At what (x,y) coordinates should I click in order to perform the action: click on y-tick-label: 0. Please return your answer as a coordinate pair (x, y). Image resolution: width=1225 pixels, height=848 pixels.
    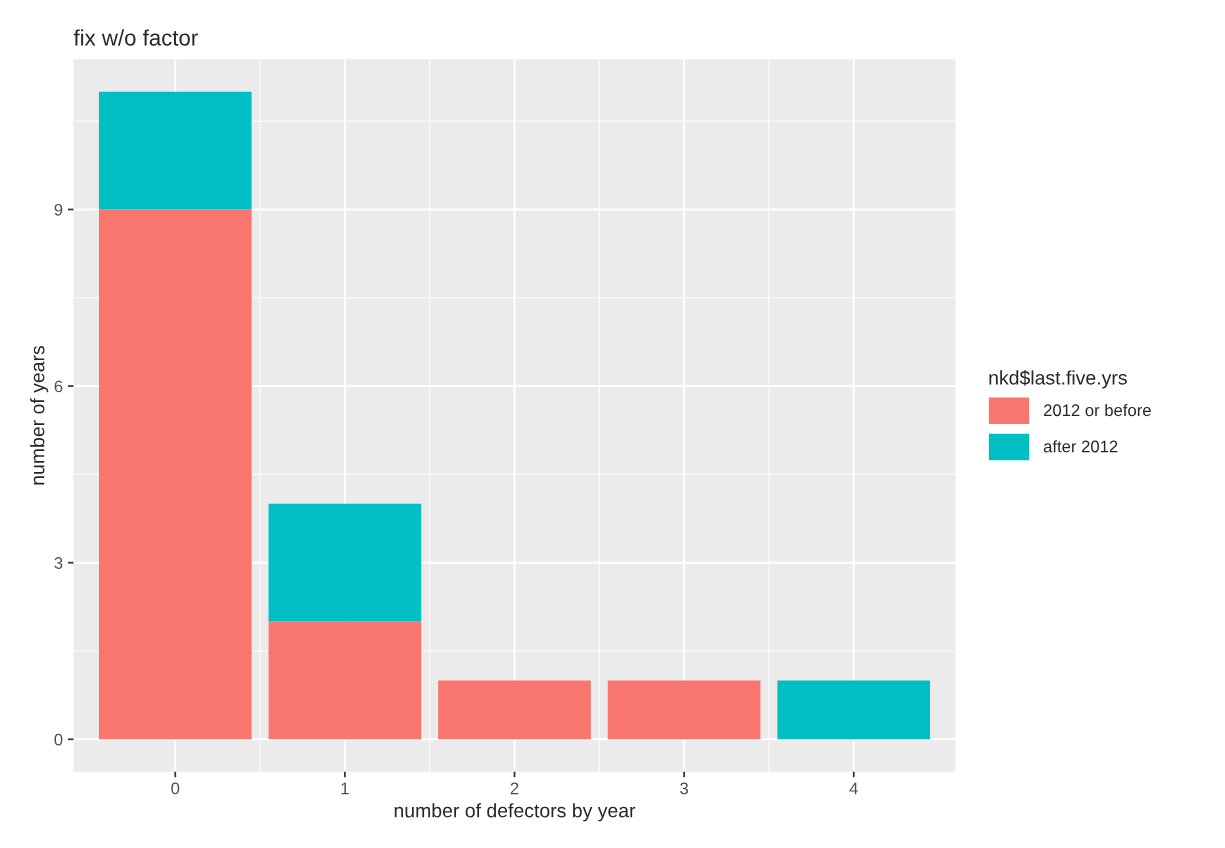
    Looking at the image, I should click on (58, 739).